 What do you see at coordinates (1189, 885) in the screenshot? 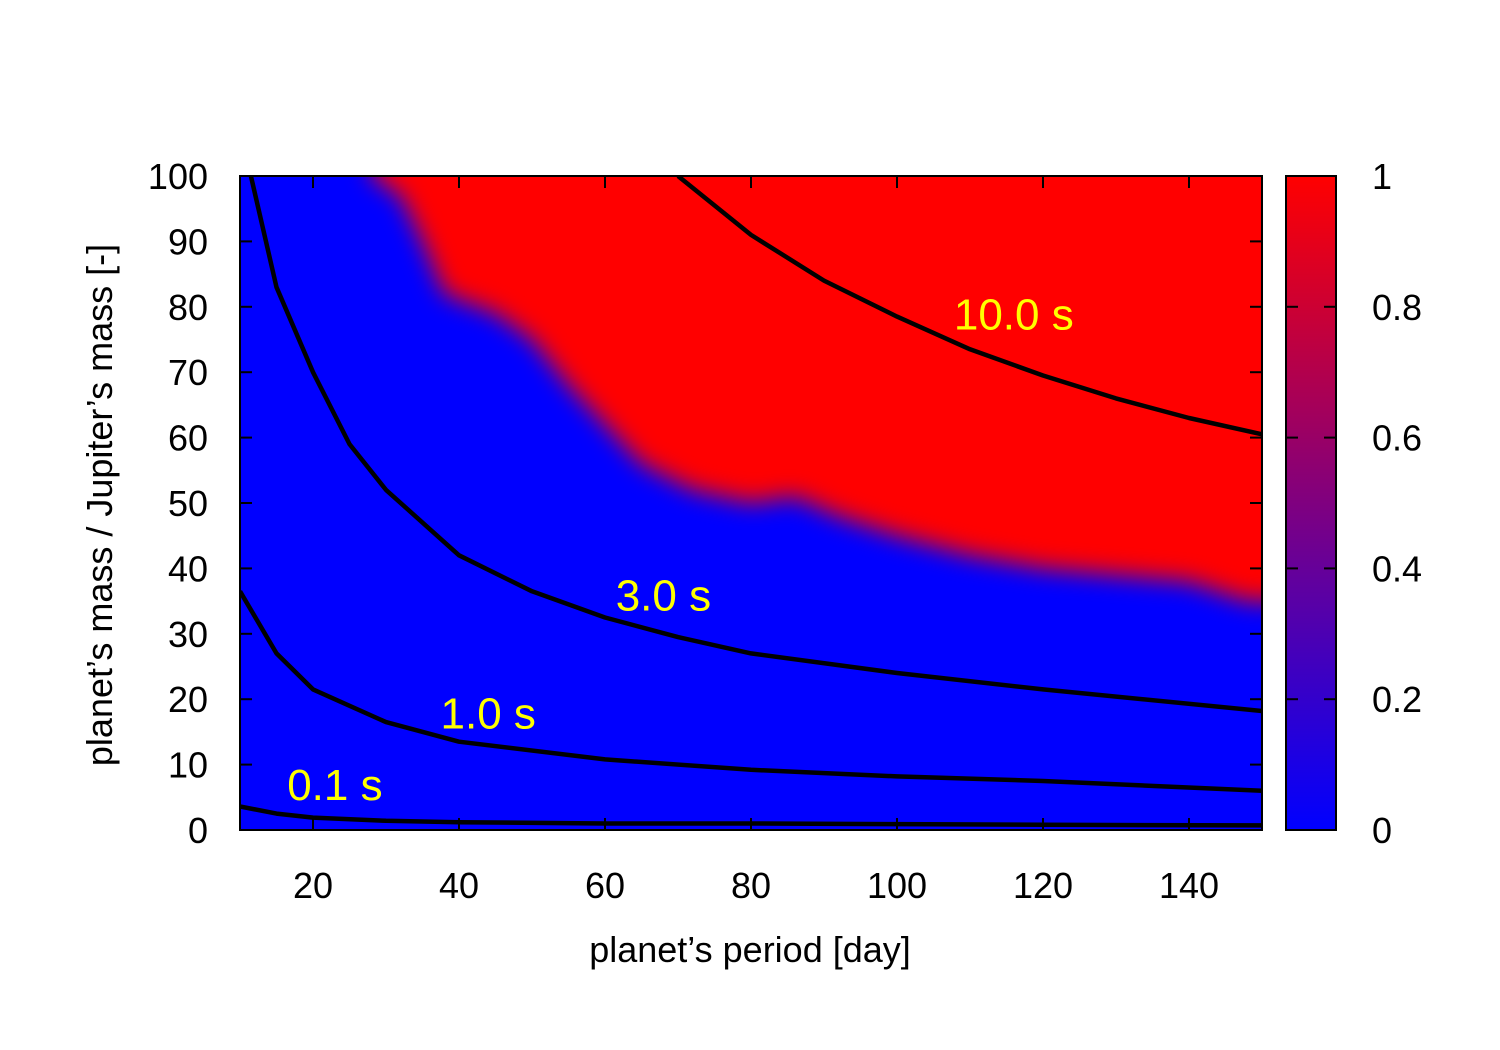
I see `x-tick-label: 140` at bounding box center [1189, 885].